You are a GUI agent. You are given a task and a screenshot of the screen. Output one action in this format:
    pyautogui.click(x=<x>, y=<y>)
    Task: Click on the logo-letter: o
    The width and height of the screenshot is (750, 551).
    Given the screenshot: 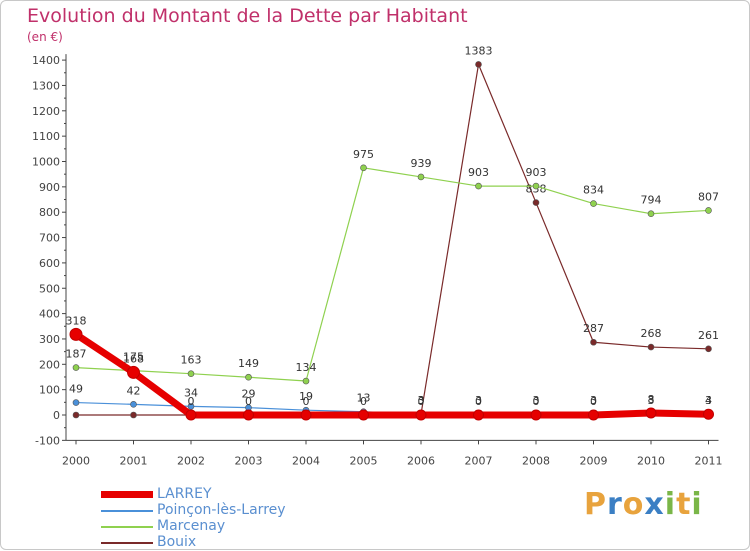 What is the action you would take?
    pyautogui.click(x=633, y=504)
    